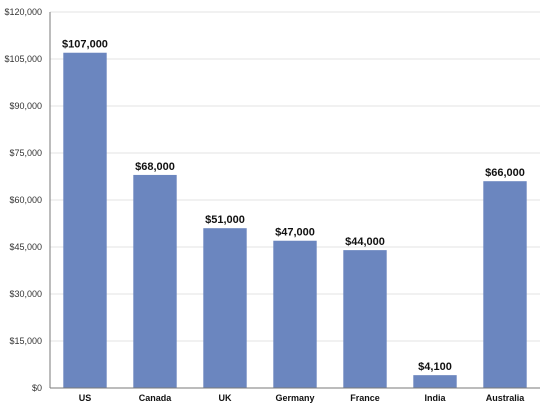 This screenshot has width=550, height=405. Describe the element at coordinates (25, 153) in the screenshot. I see `y-tick-label: $75,000` at that location.